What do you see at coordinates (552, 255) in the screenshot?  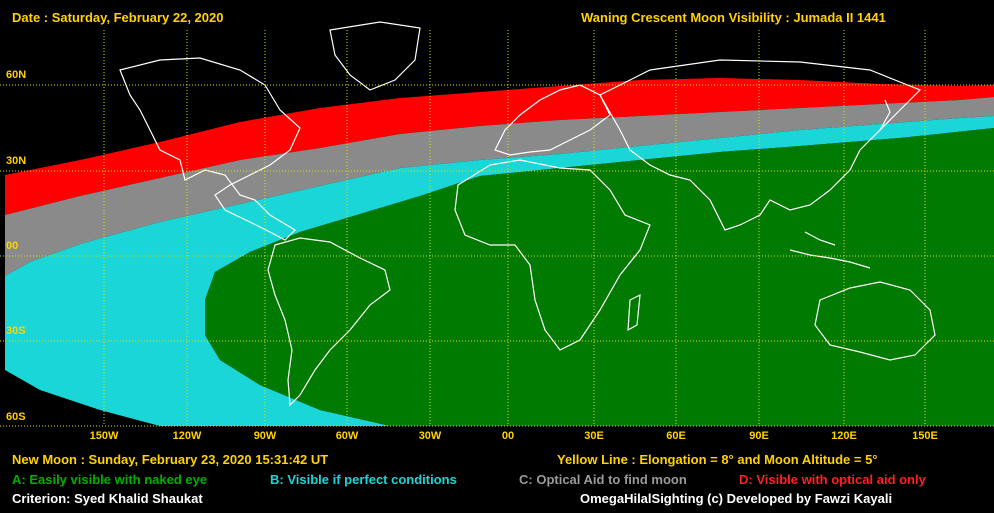 I see `africa-coast` at bounding box center [552, 255].